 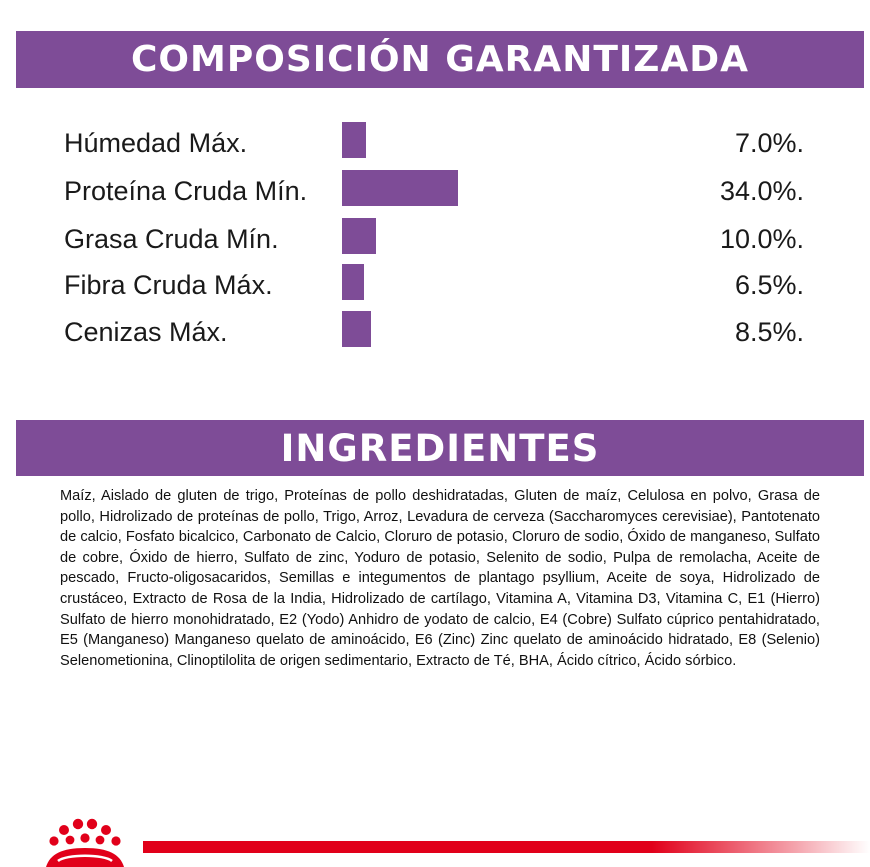 I want to click on composition-row: Cenizas Máx. 8.5%., so click(x=435, y=331).